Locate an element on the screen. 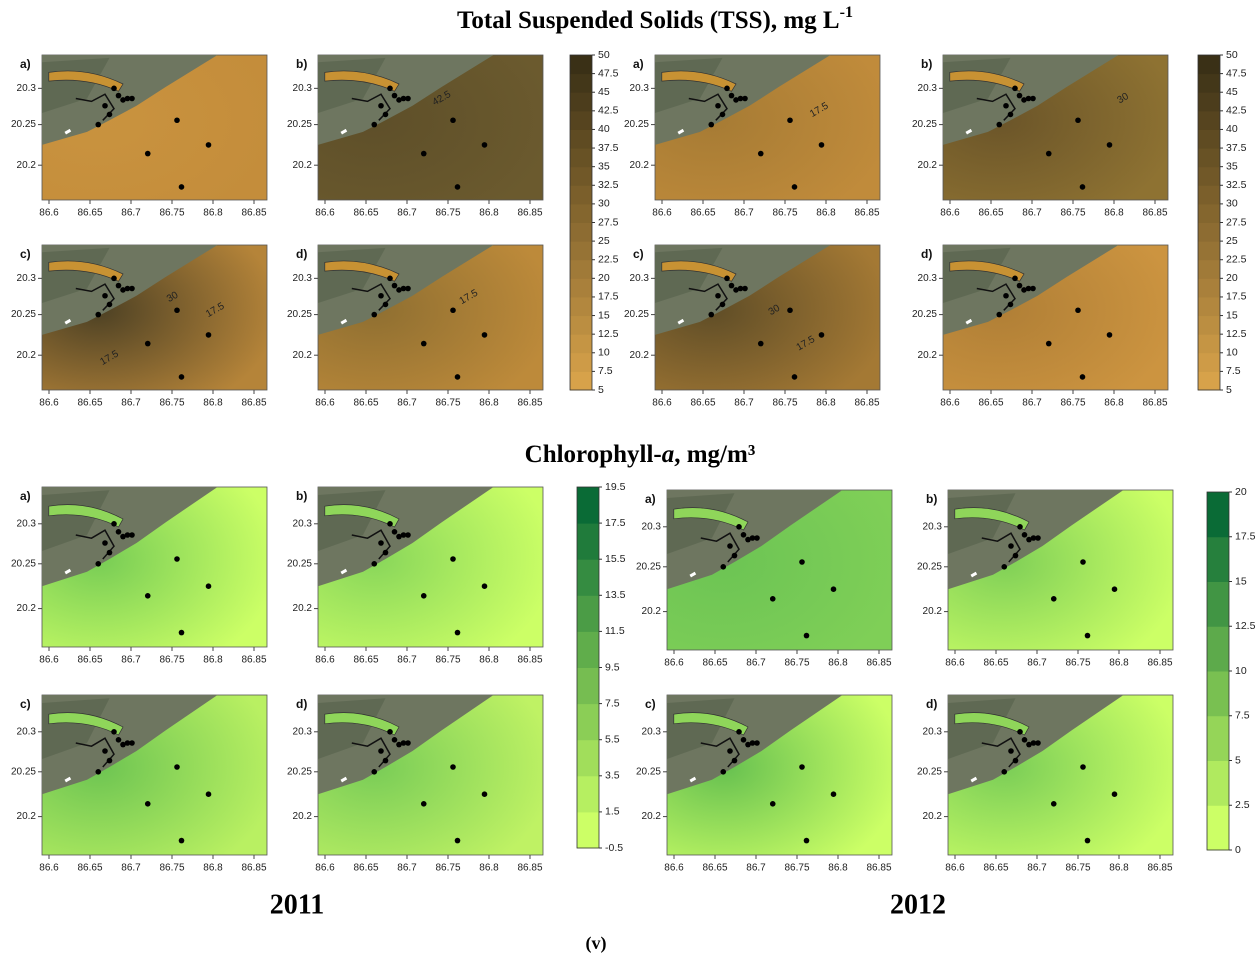  colorbar-label: 1.5 is located at coordinates (612, 812).